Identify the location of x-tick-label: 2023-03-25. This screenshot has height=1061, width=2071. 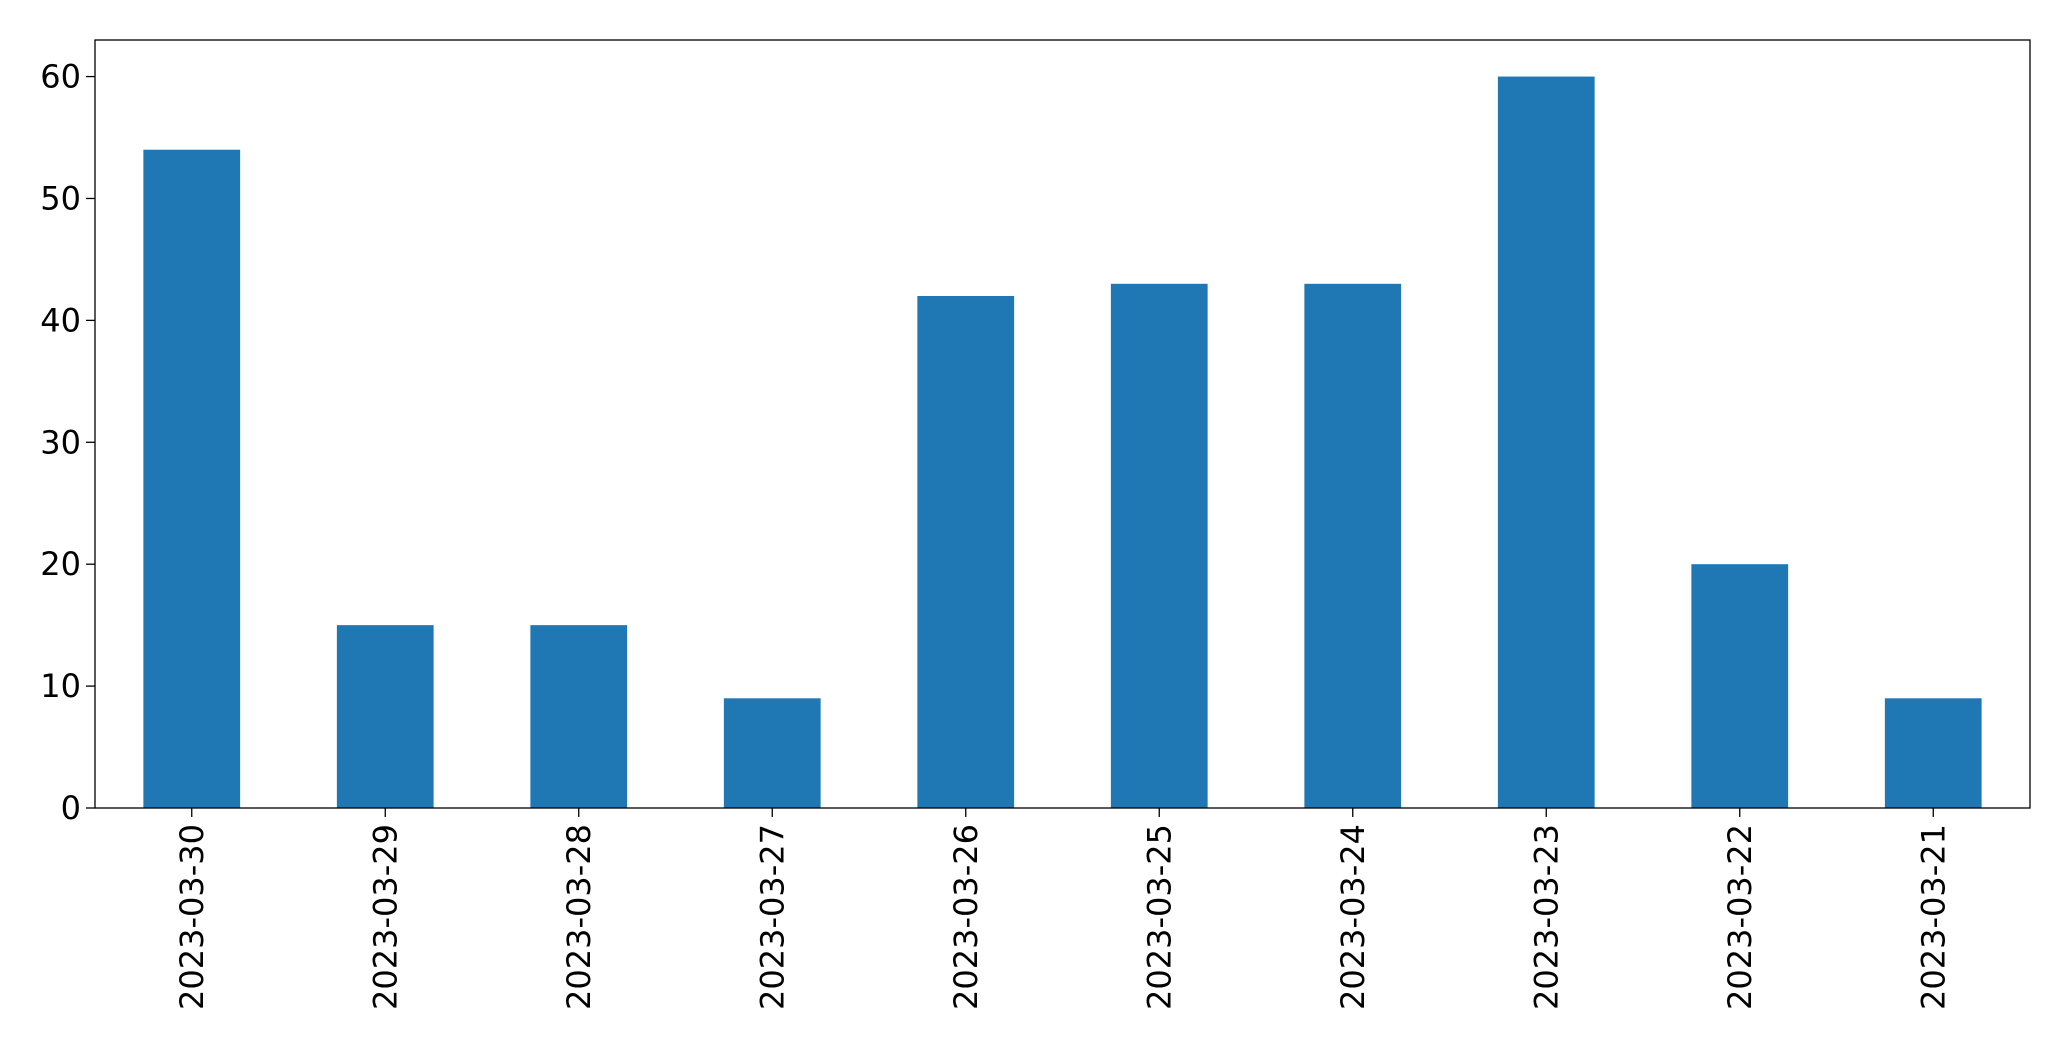
(1159, 917).